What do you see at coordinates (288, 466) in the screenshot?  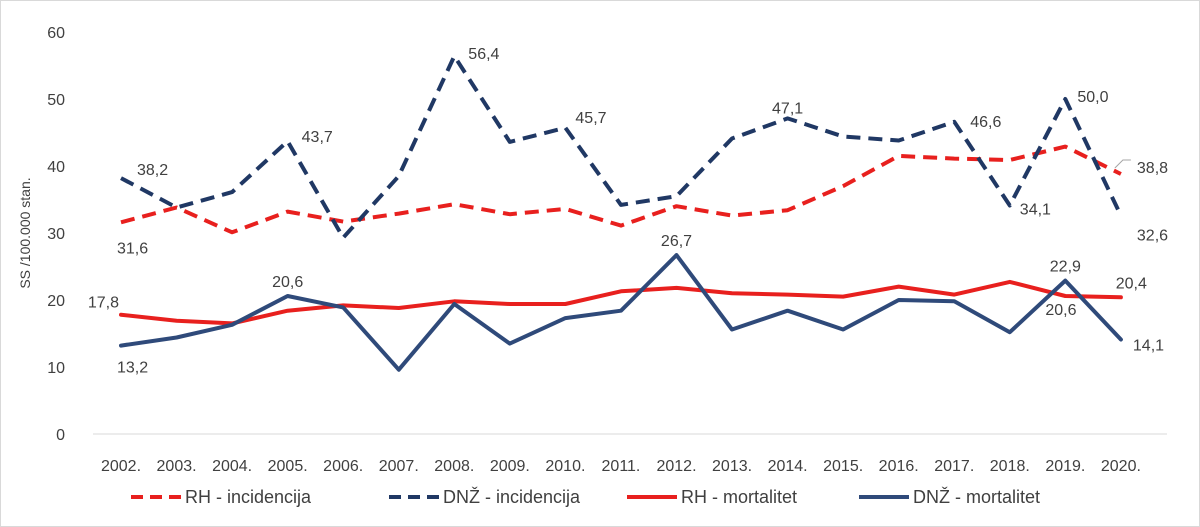 I see `x-tick-label: 2005.` at bounding box center [288, 466].